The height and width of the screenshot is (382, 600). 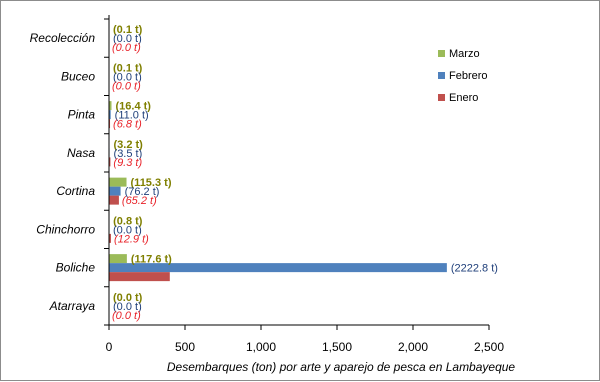 I want to click on data-label-enero-cortina: (65.2 t), so click(x=139, y=201).